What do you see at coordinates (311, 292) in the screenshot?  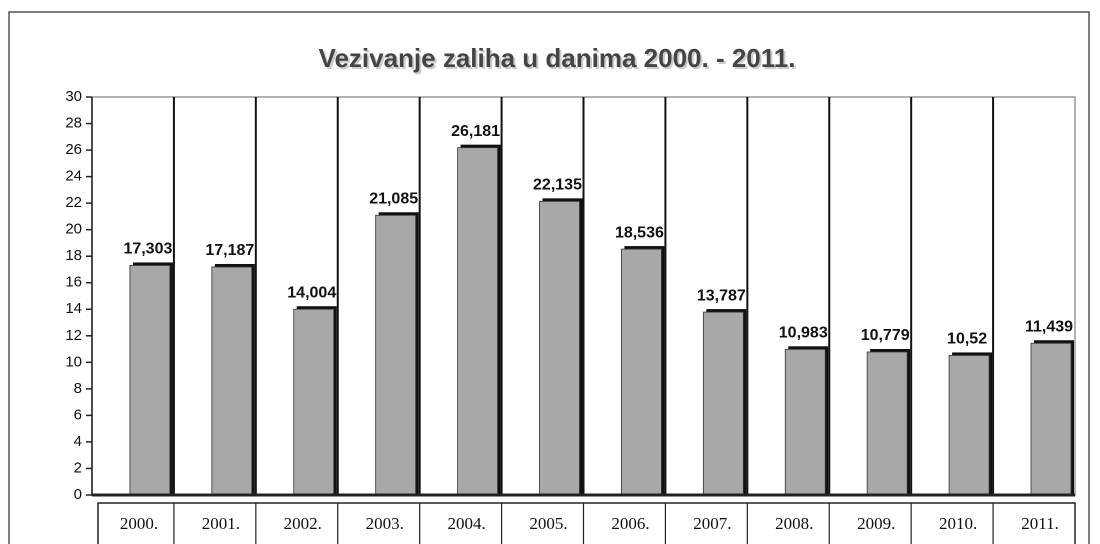 I see `value-label: 14,004` at bounding box center [311, 292].